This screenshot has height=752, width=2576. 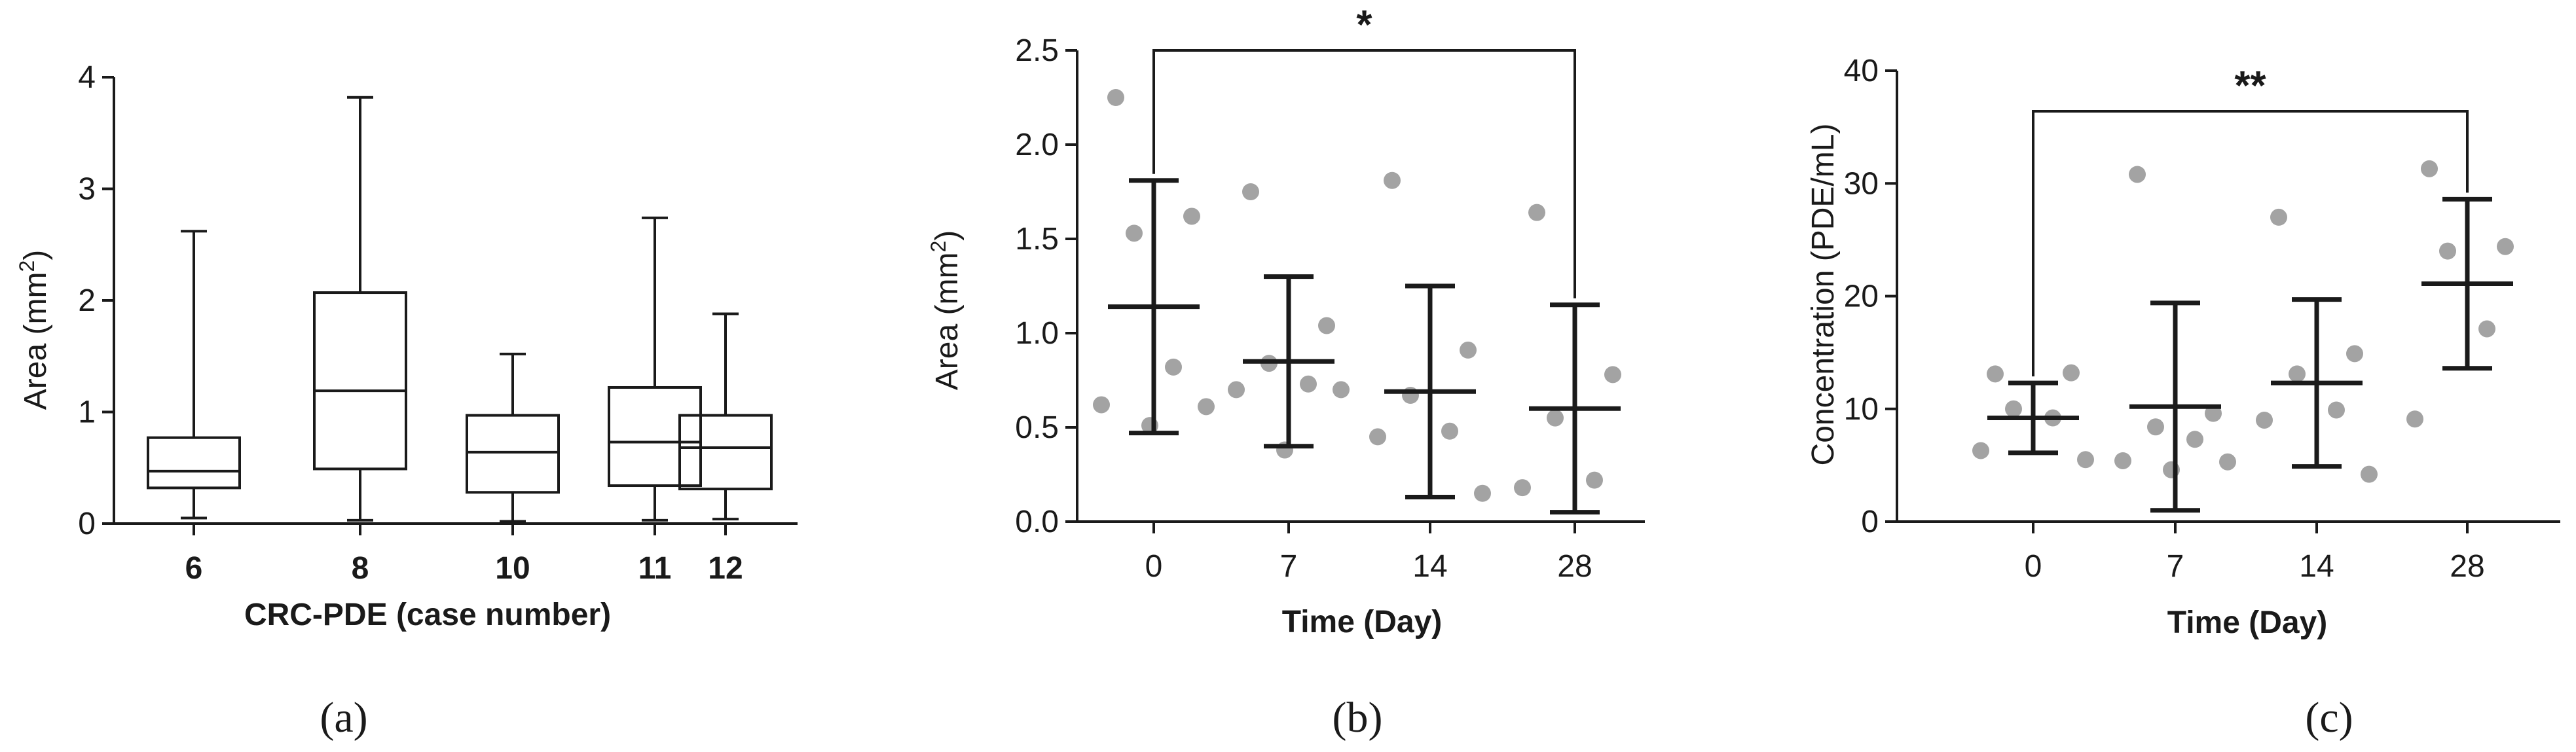 What do you see at coordinates (87, 300) in the screenshot?
I see `panel-a-y-tick-label: 2` at bounding box center [87, 300].